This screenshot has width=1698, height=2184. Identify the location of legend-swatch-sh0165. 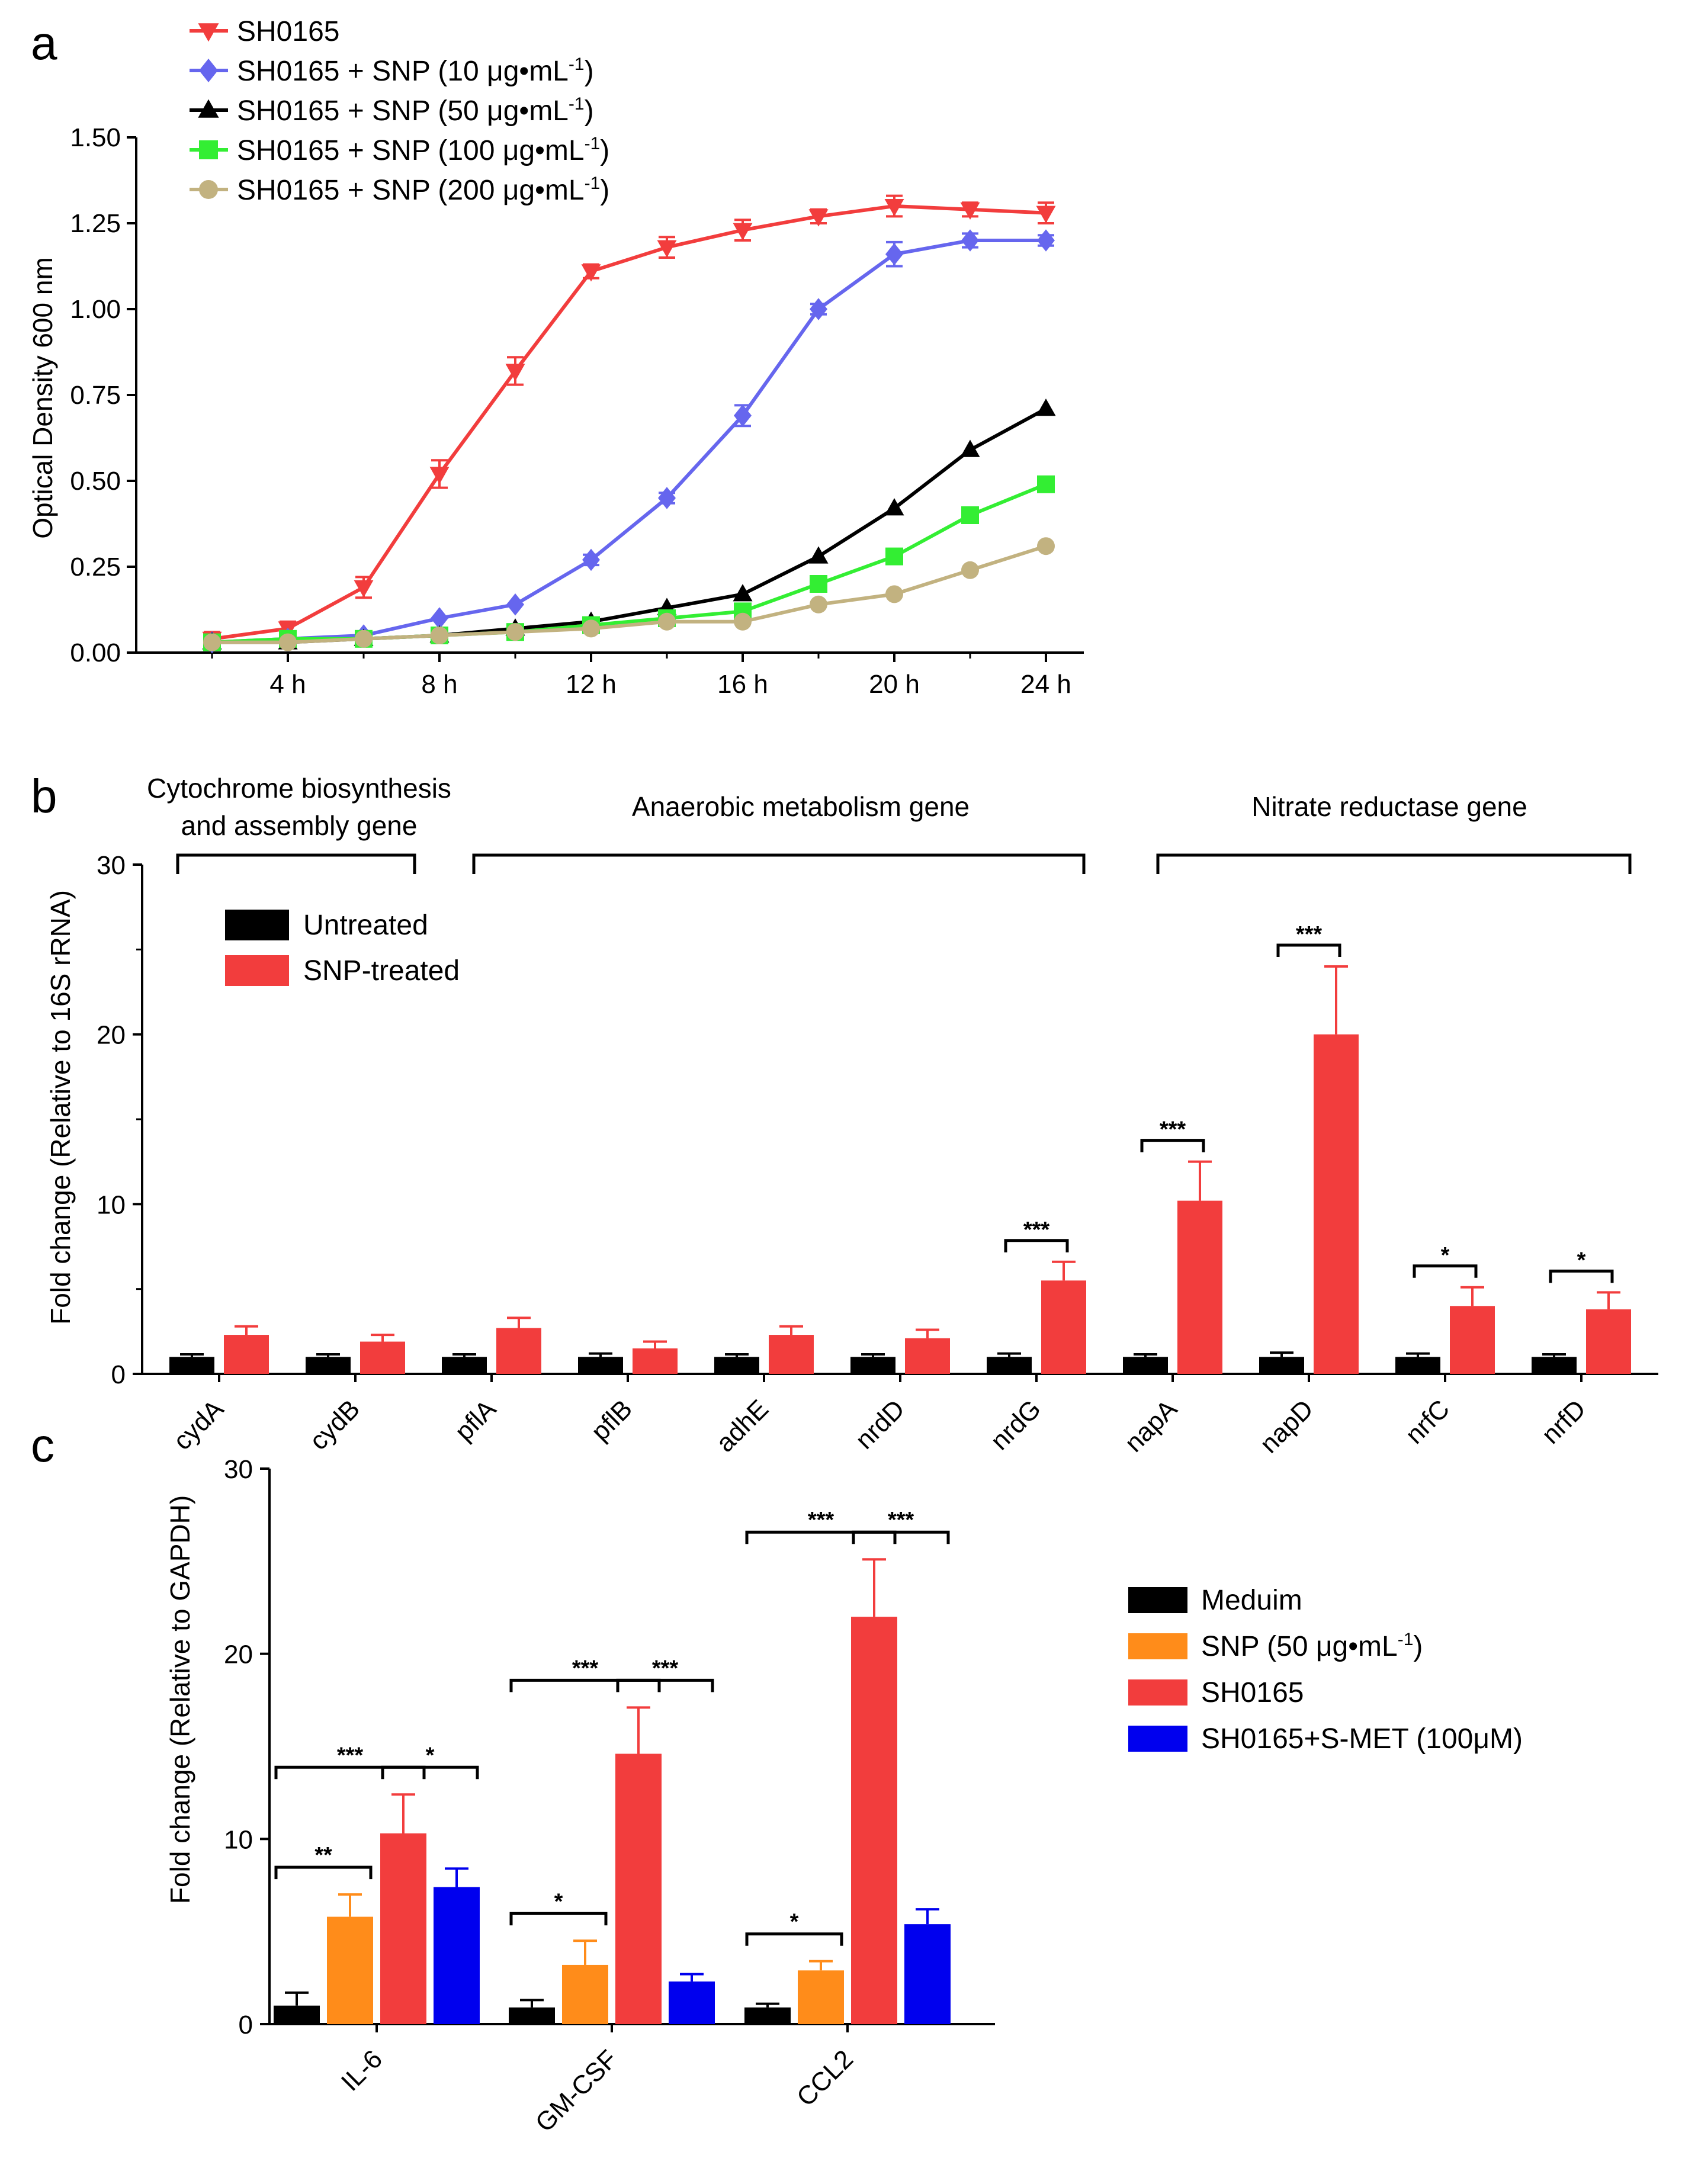
(1157, 1692).